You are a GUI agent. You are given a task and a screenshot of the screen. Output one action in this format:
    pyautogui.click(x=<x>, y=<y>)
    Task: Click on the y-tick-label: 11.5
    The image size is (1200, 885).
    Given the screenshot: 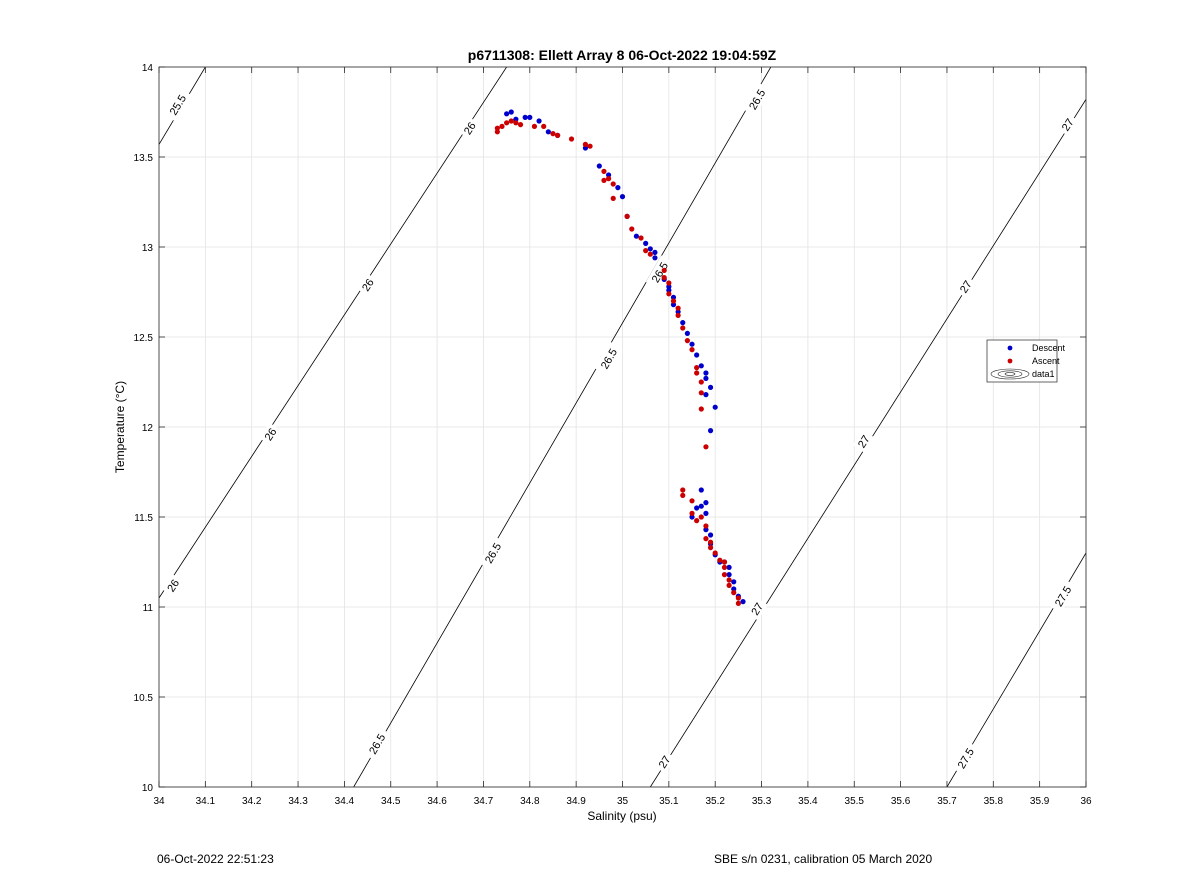 What is the action you would take?
    pyautogui.click(x=143, y=518)
    